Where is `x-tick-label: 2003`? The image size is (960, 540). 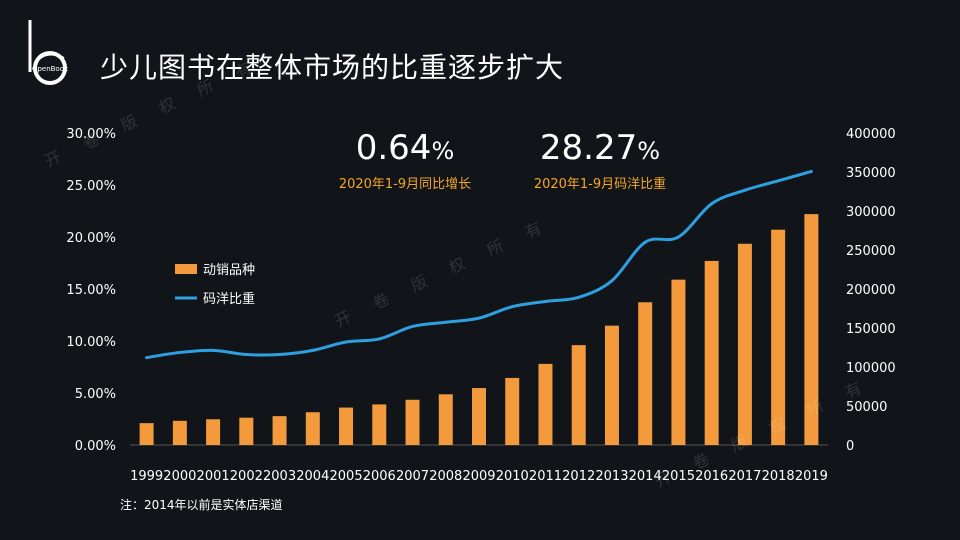 x-tick-label: 2003 is located at coordinates (279, 476).